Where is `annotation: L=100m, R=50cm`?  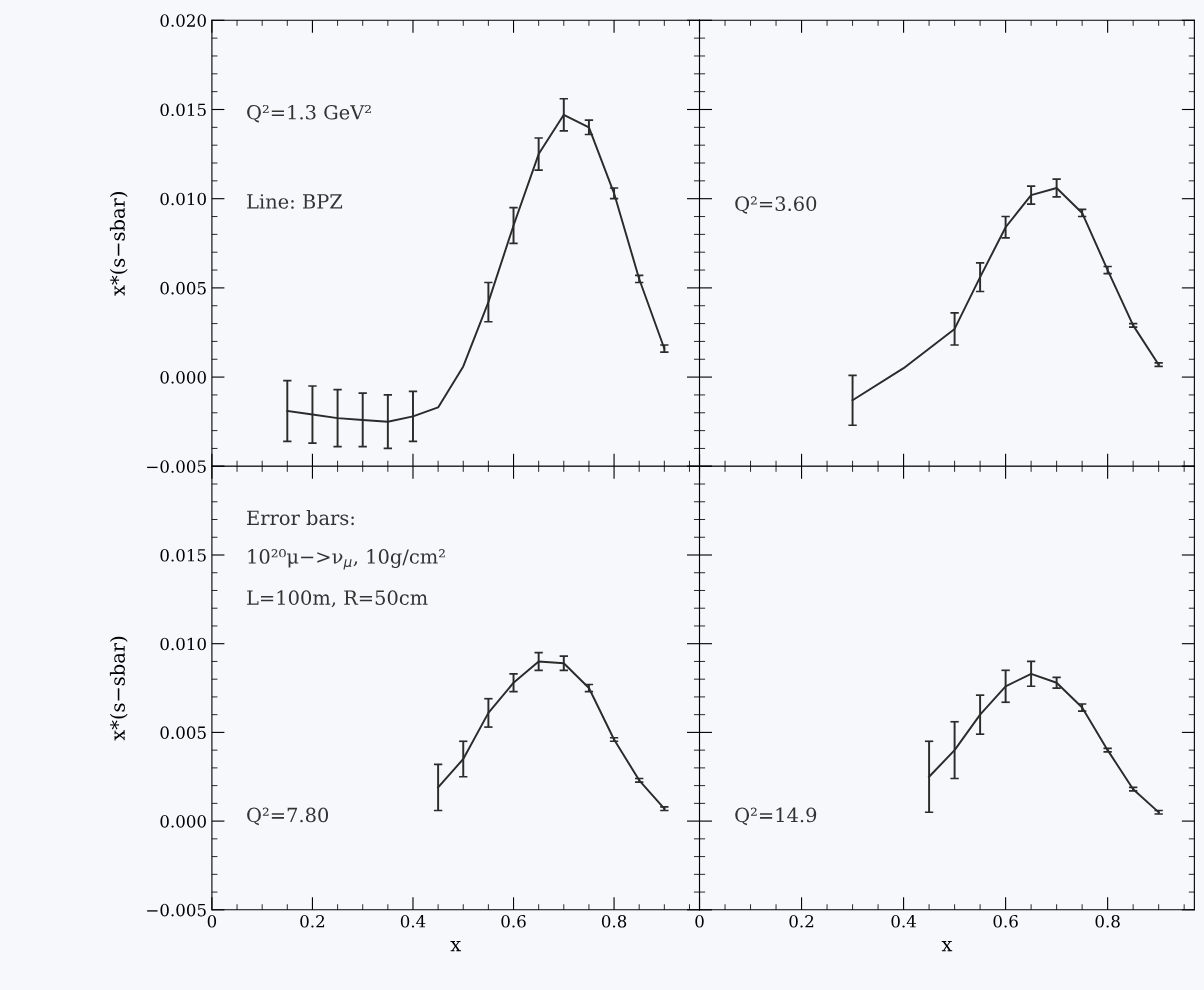
annotation: L=100m, R=50cm is located at coordinates (337, 599).